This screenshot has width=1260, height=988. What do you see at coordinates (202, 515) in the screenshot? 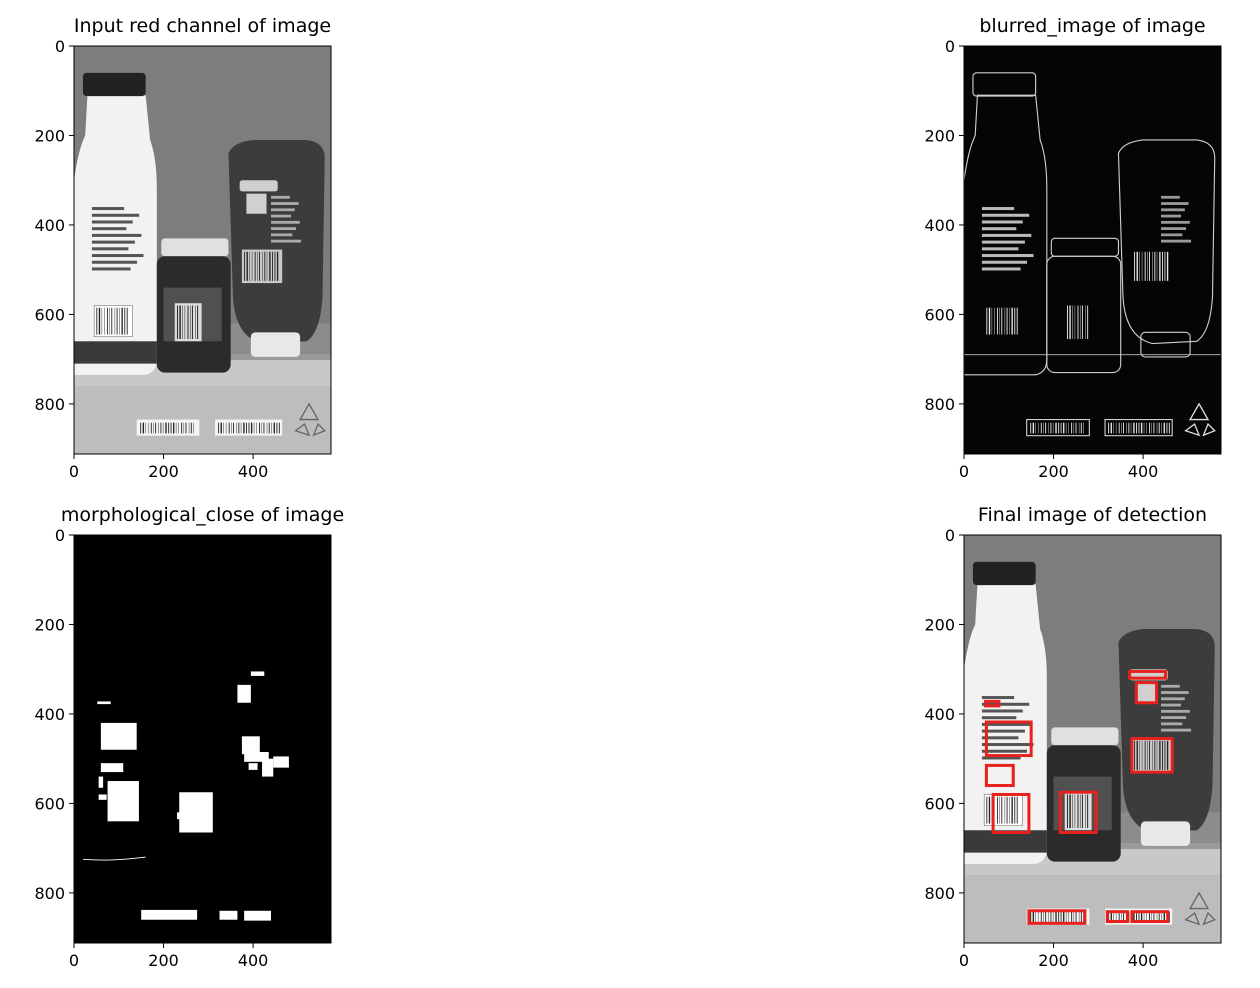
I see `panel-title: morphological_close of image` at bounding box center [202, 515].